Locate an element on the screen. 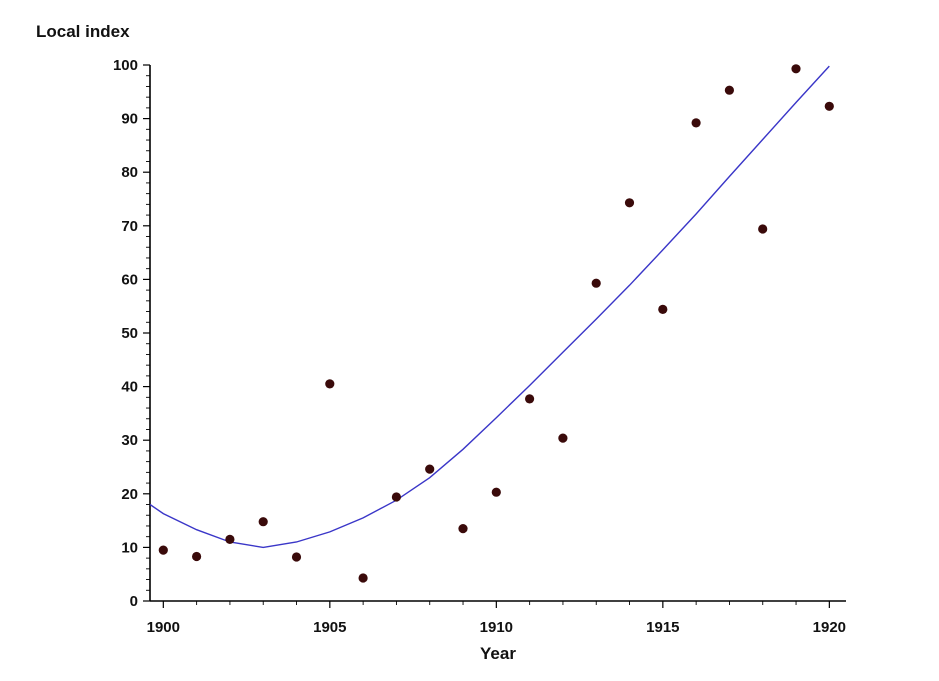 Image resolution: width=939 pixels, height=681 pixels. y-tick-label: 10 is located at coordinates (129, 547).